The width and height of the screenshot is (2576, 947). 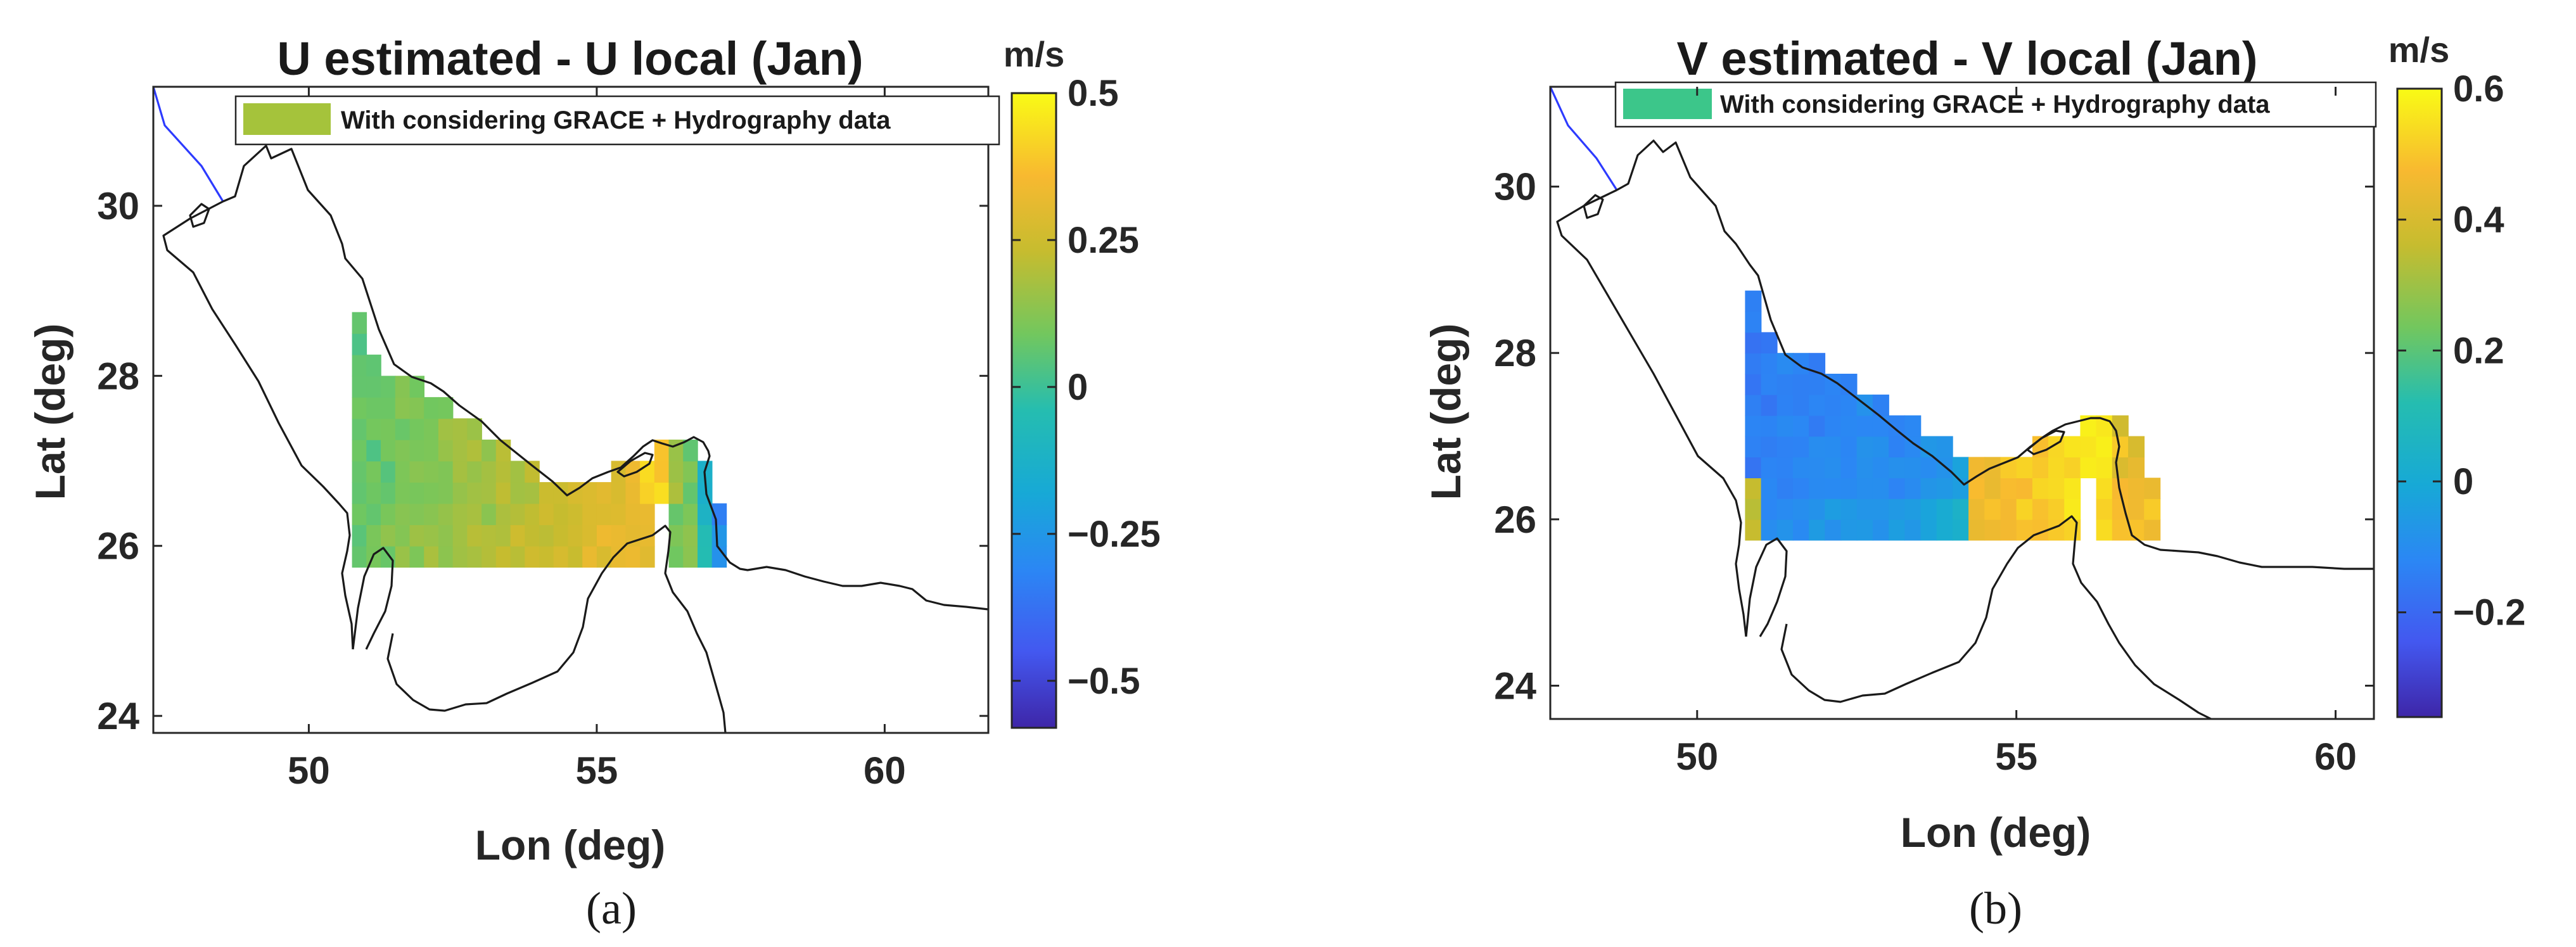 I want to click on y-tick-label: 30, so click(x=118, y=206).